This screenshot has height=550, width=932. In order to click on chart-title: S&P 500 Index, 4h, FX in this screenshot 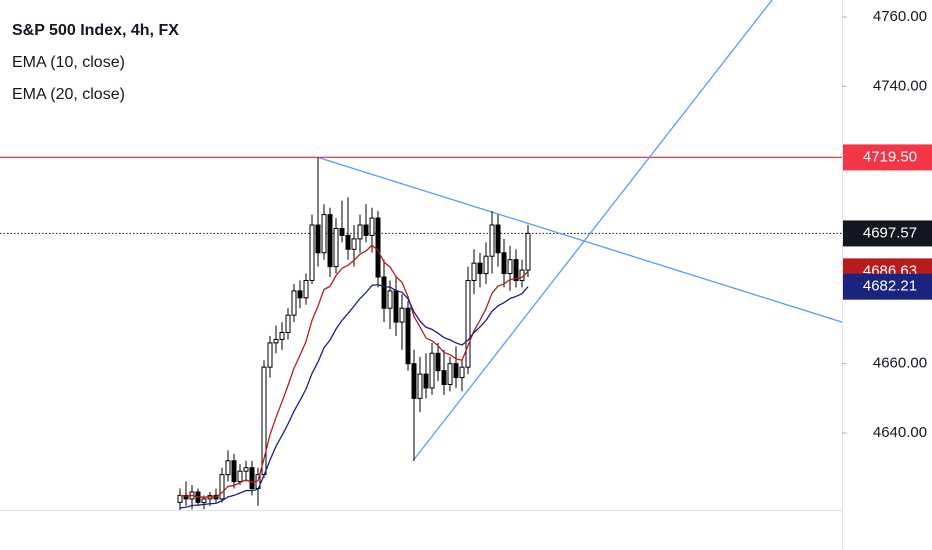, I will do `click(95, 30)`.